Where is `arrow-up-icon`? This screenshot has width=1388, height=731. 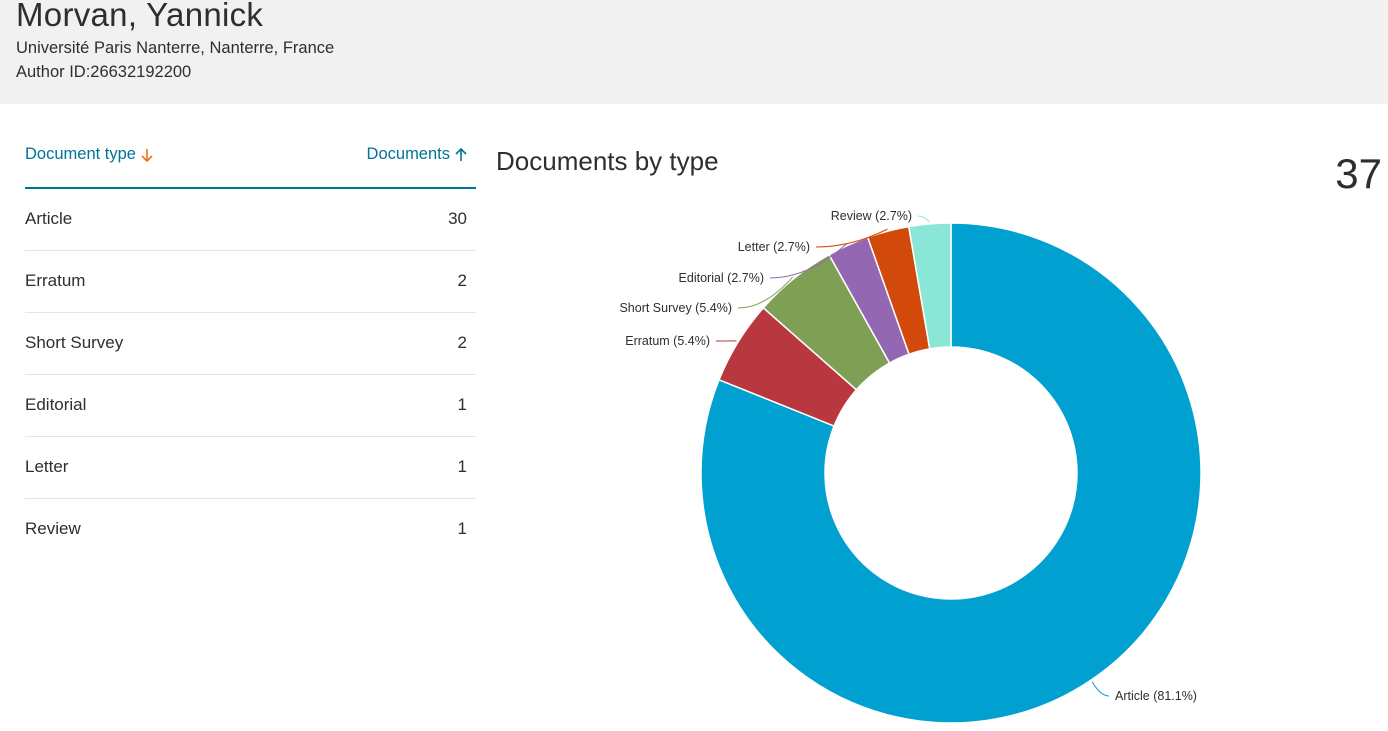 arrow-up-icon is located at coordinates (461, 154).